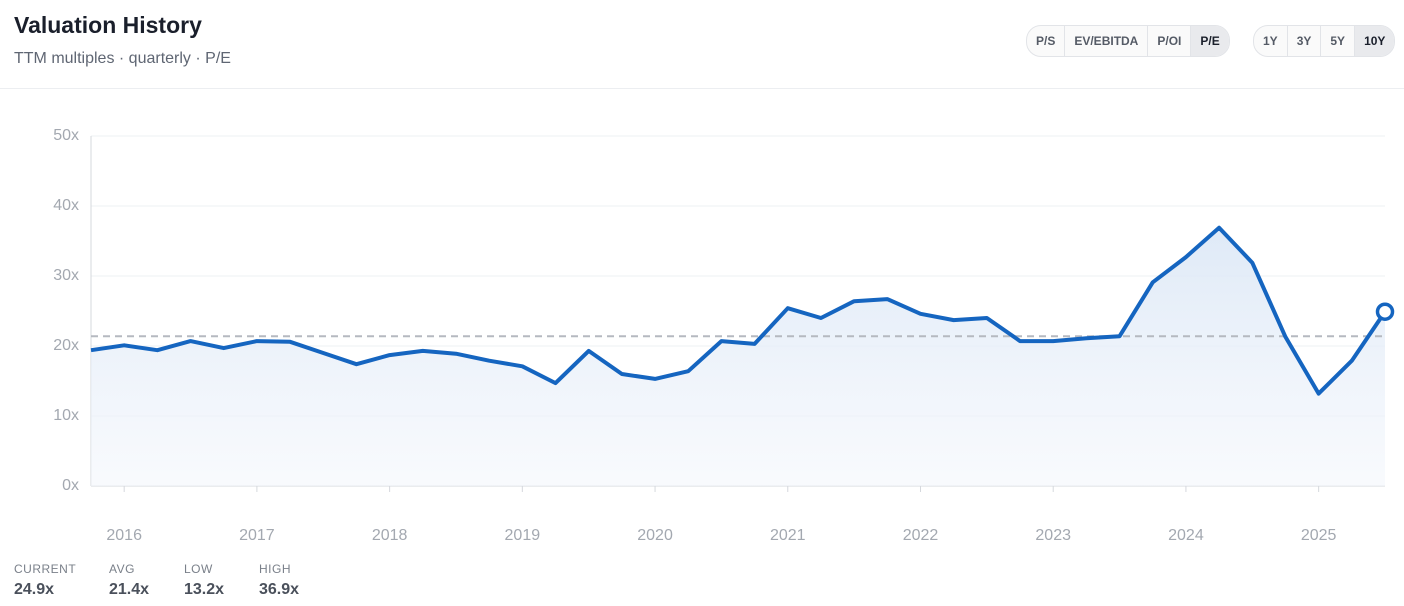 Image resolution: width=1404 pixels, height=606 pixels. Describe the element at coordinates (122, 569) in the screenshot. I see `stat-label: AVG` at that location.